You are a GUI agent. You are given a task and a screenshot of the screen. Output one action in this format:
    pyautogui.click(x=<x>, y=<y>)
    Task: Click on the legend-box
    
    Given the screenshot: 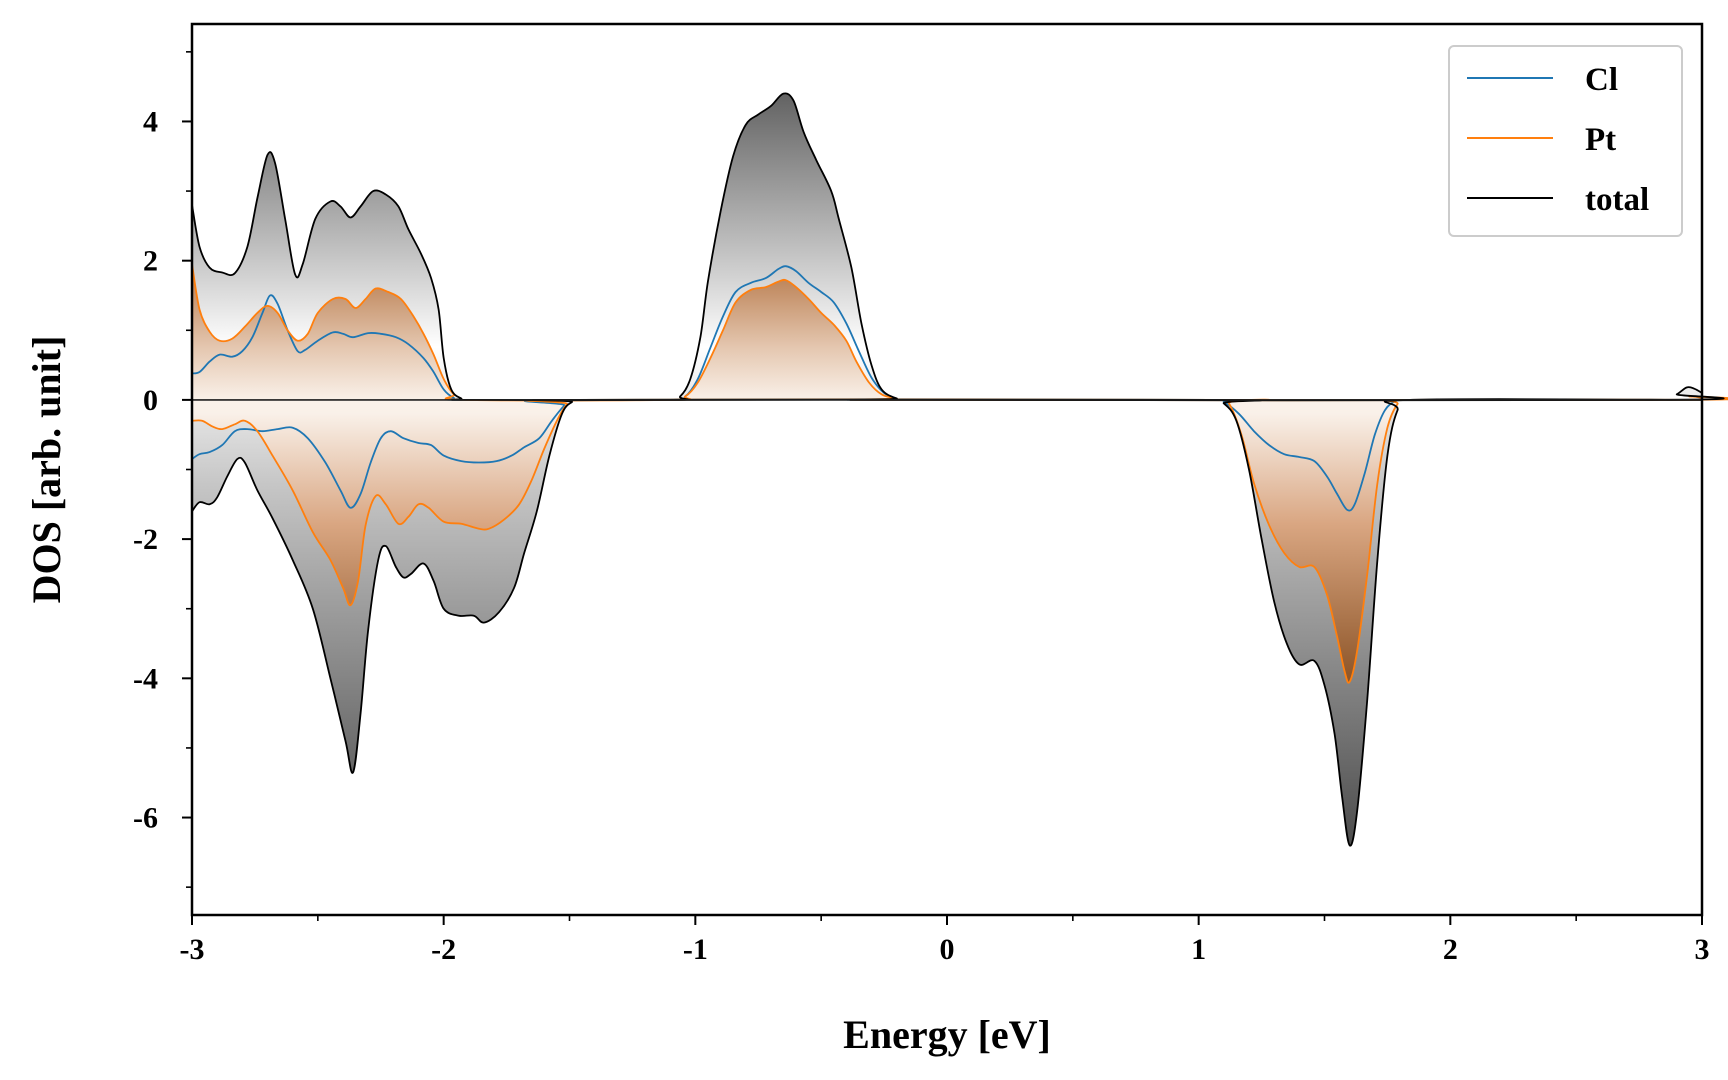 What is the action you would take?
    pyautogui.click(x=1565, y=141)
    